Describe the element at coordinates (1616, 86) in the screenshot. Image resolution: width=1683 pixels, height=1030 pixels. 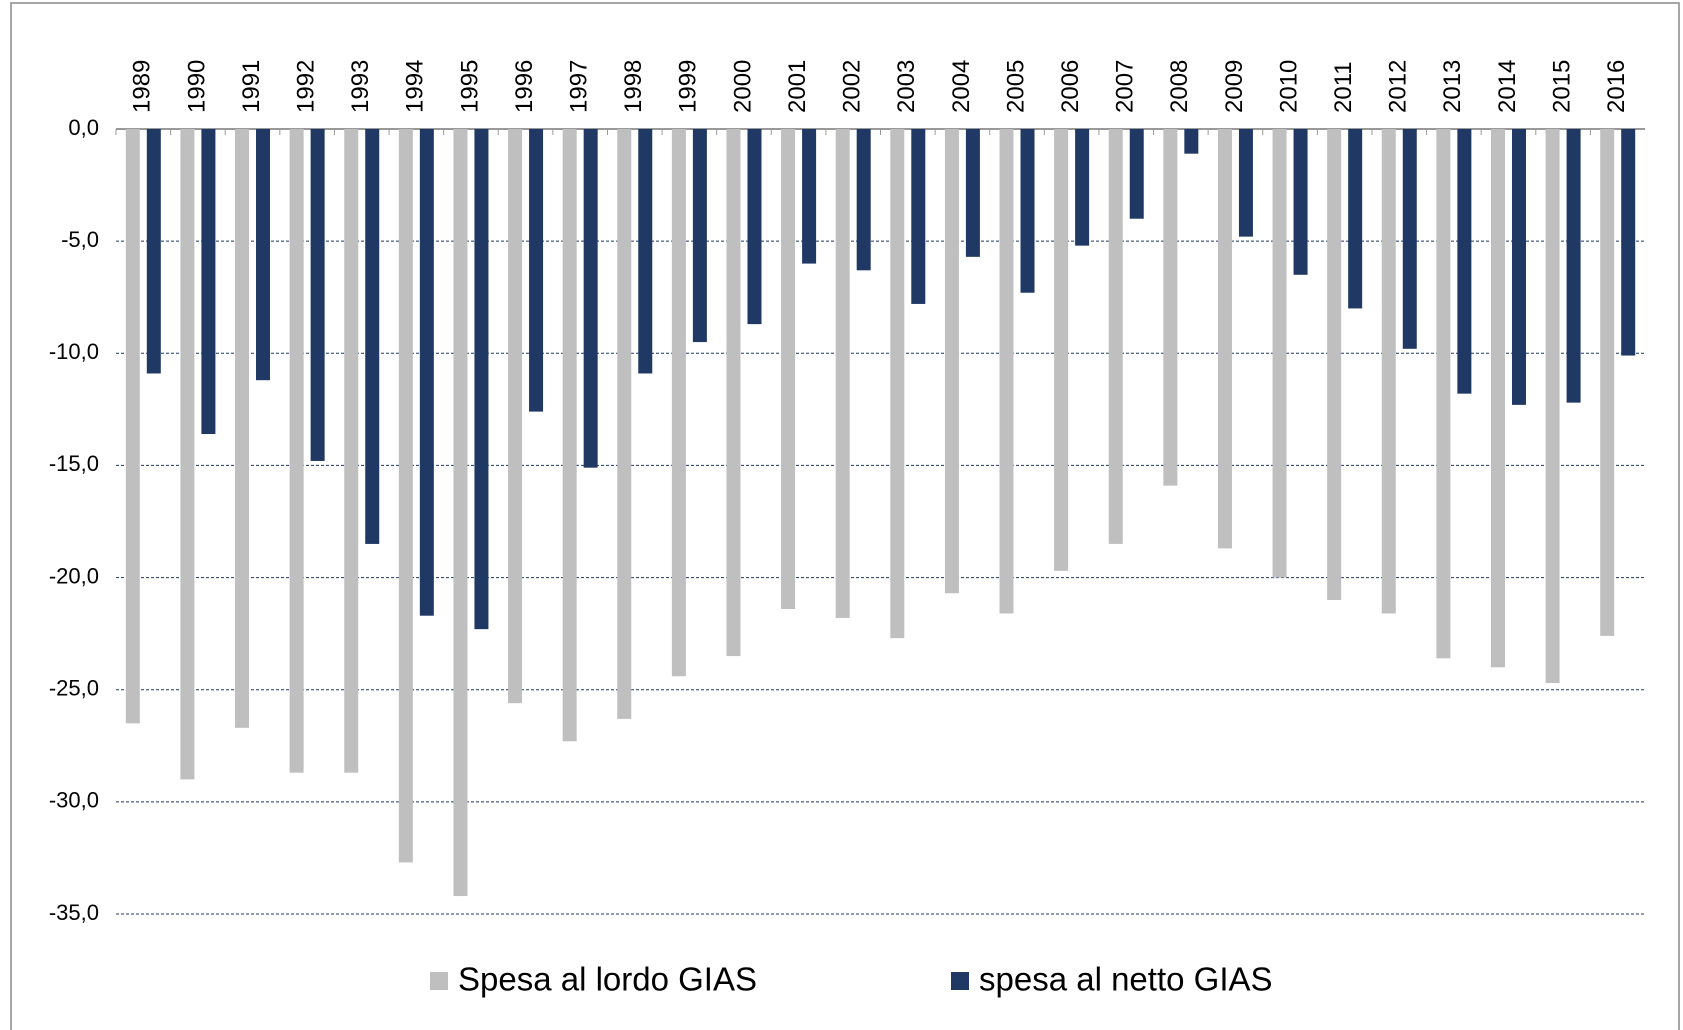
I see `x-tick-label: 2016` at that location.